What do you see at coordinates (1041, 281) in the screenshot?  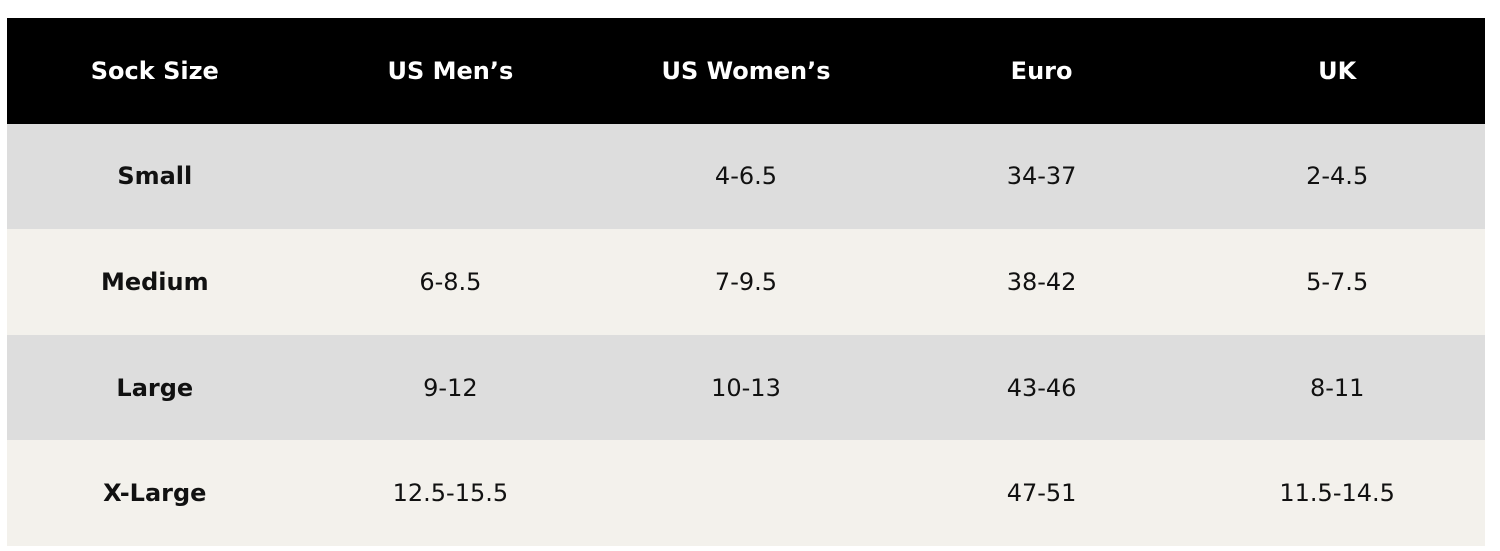 I see `table-cell: 38-42` at bounding box center [1041, 281].